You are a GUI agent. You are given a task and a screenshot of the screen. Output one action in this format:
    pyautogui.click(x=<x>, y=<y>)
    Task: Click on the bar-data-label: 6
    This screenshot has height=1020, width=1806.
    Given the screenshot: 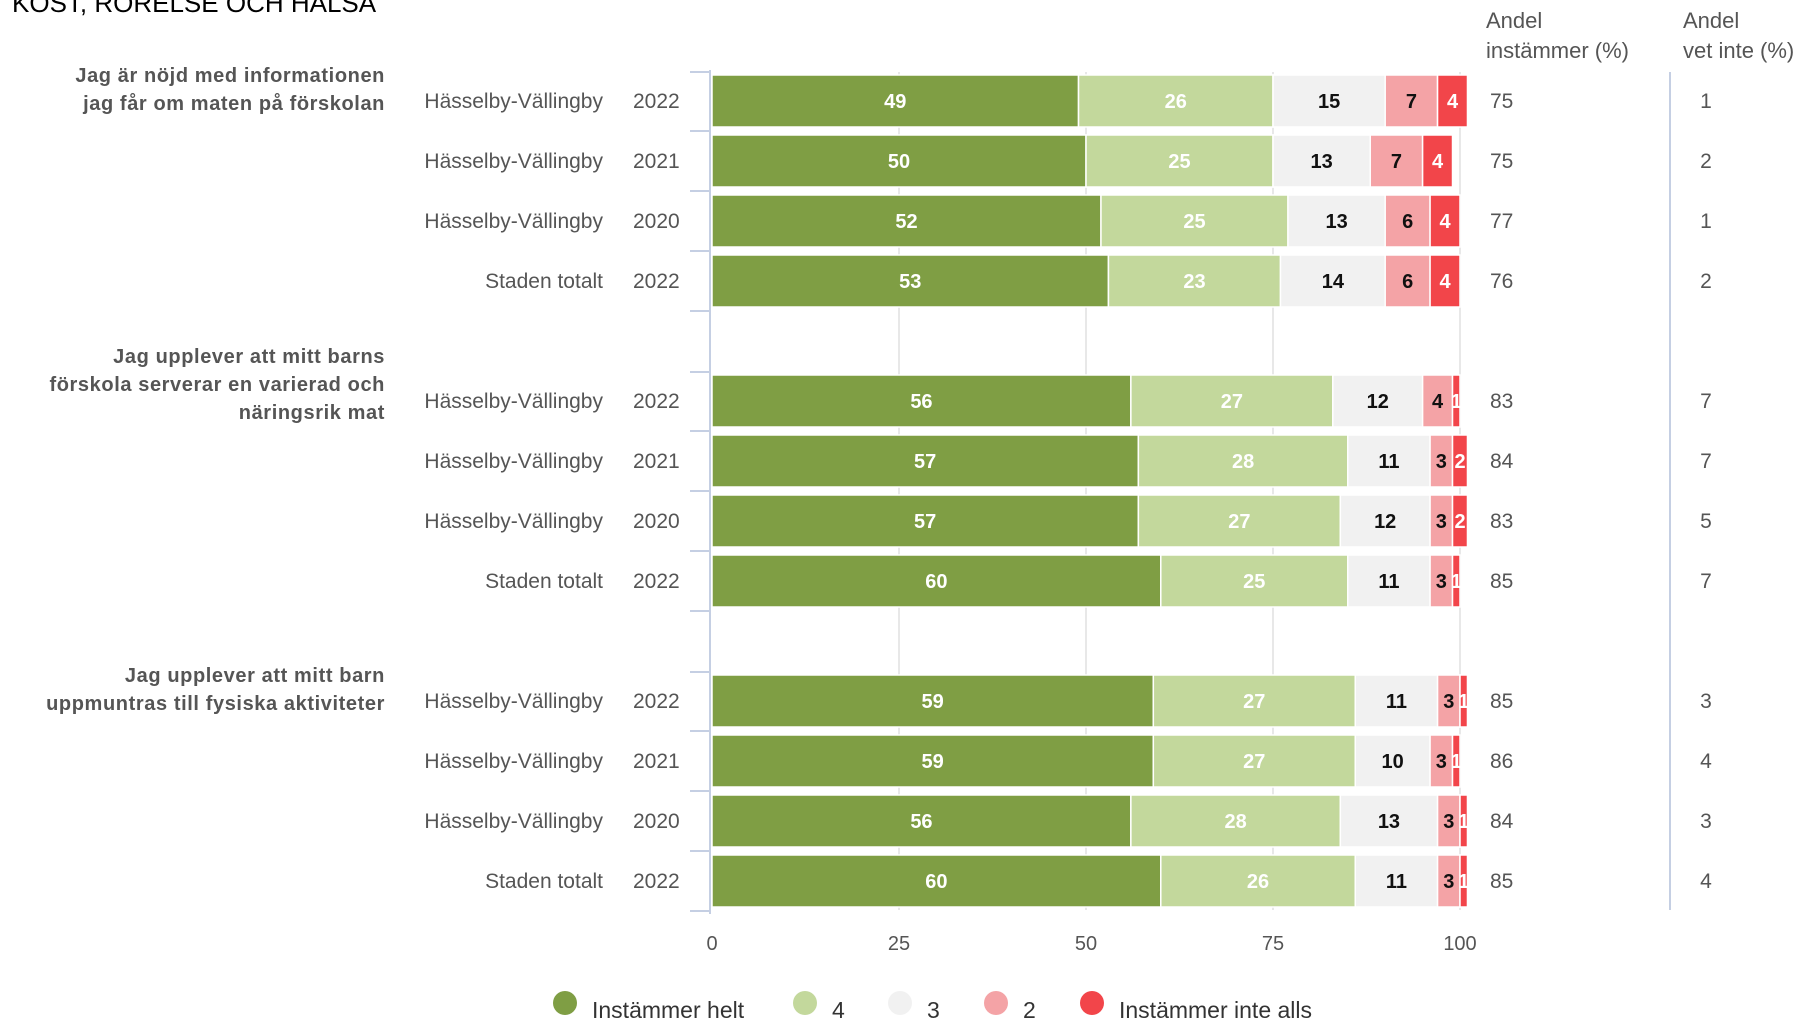 What is the action you would take?
    pyautogui.click(x=1407, y=282)
    